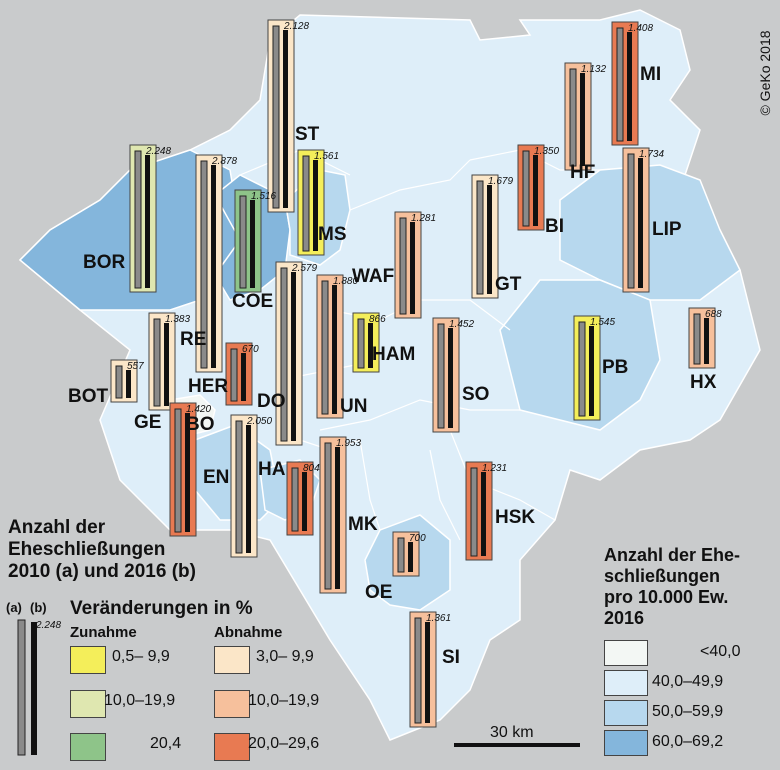 This screenshot has height=770, width=780. What do you see at coordinates (494, 468) in the screenshot?
I see `bar-value-label: 1.231` at bounding box center [494, 468].